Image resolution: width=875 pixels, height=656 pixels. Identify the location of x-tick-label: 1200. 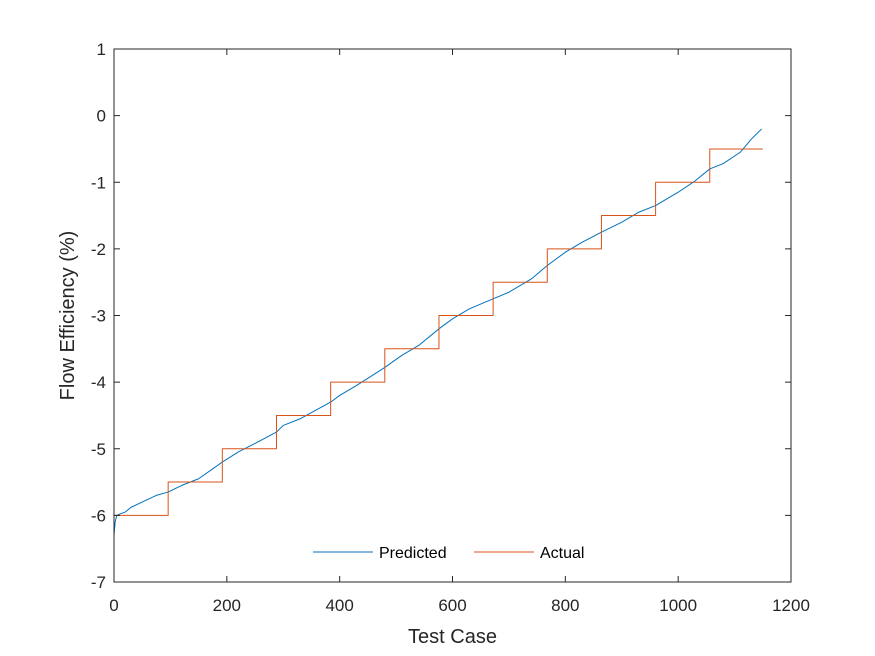
(791, 605).